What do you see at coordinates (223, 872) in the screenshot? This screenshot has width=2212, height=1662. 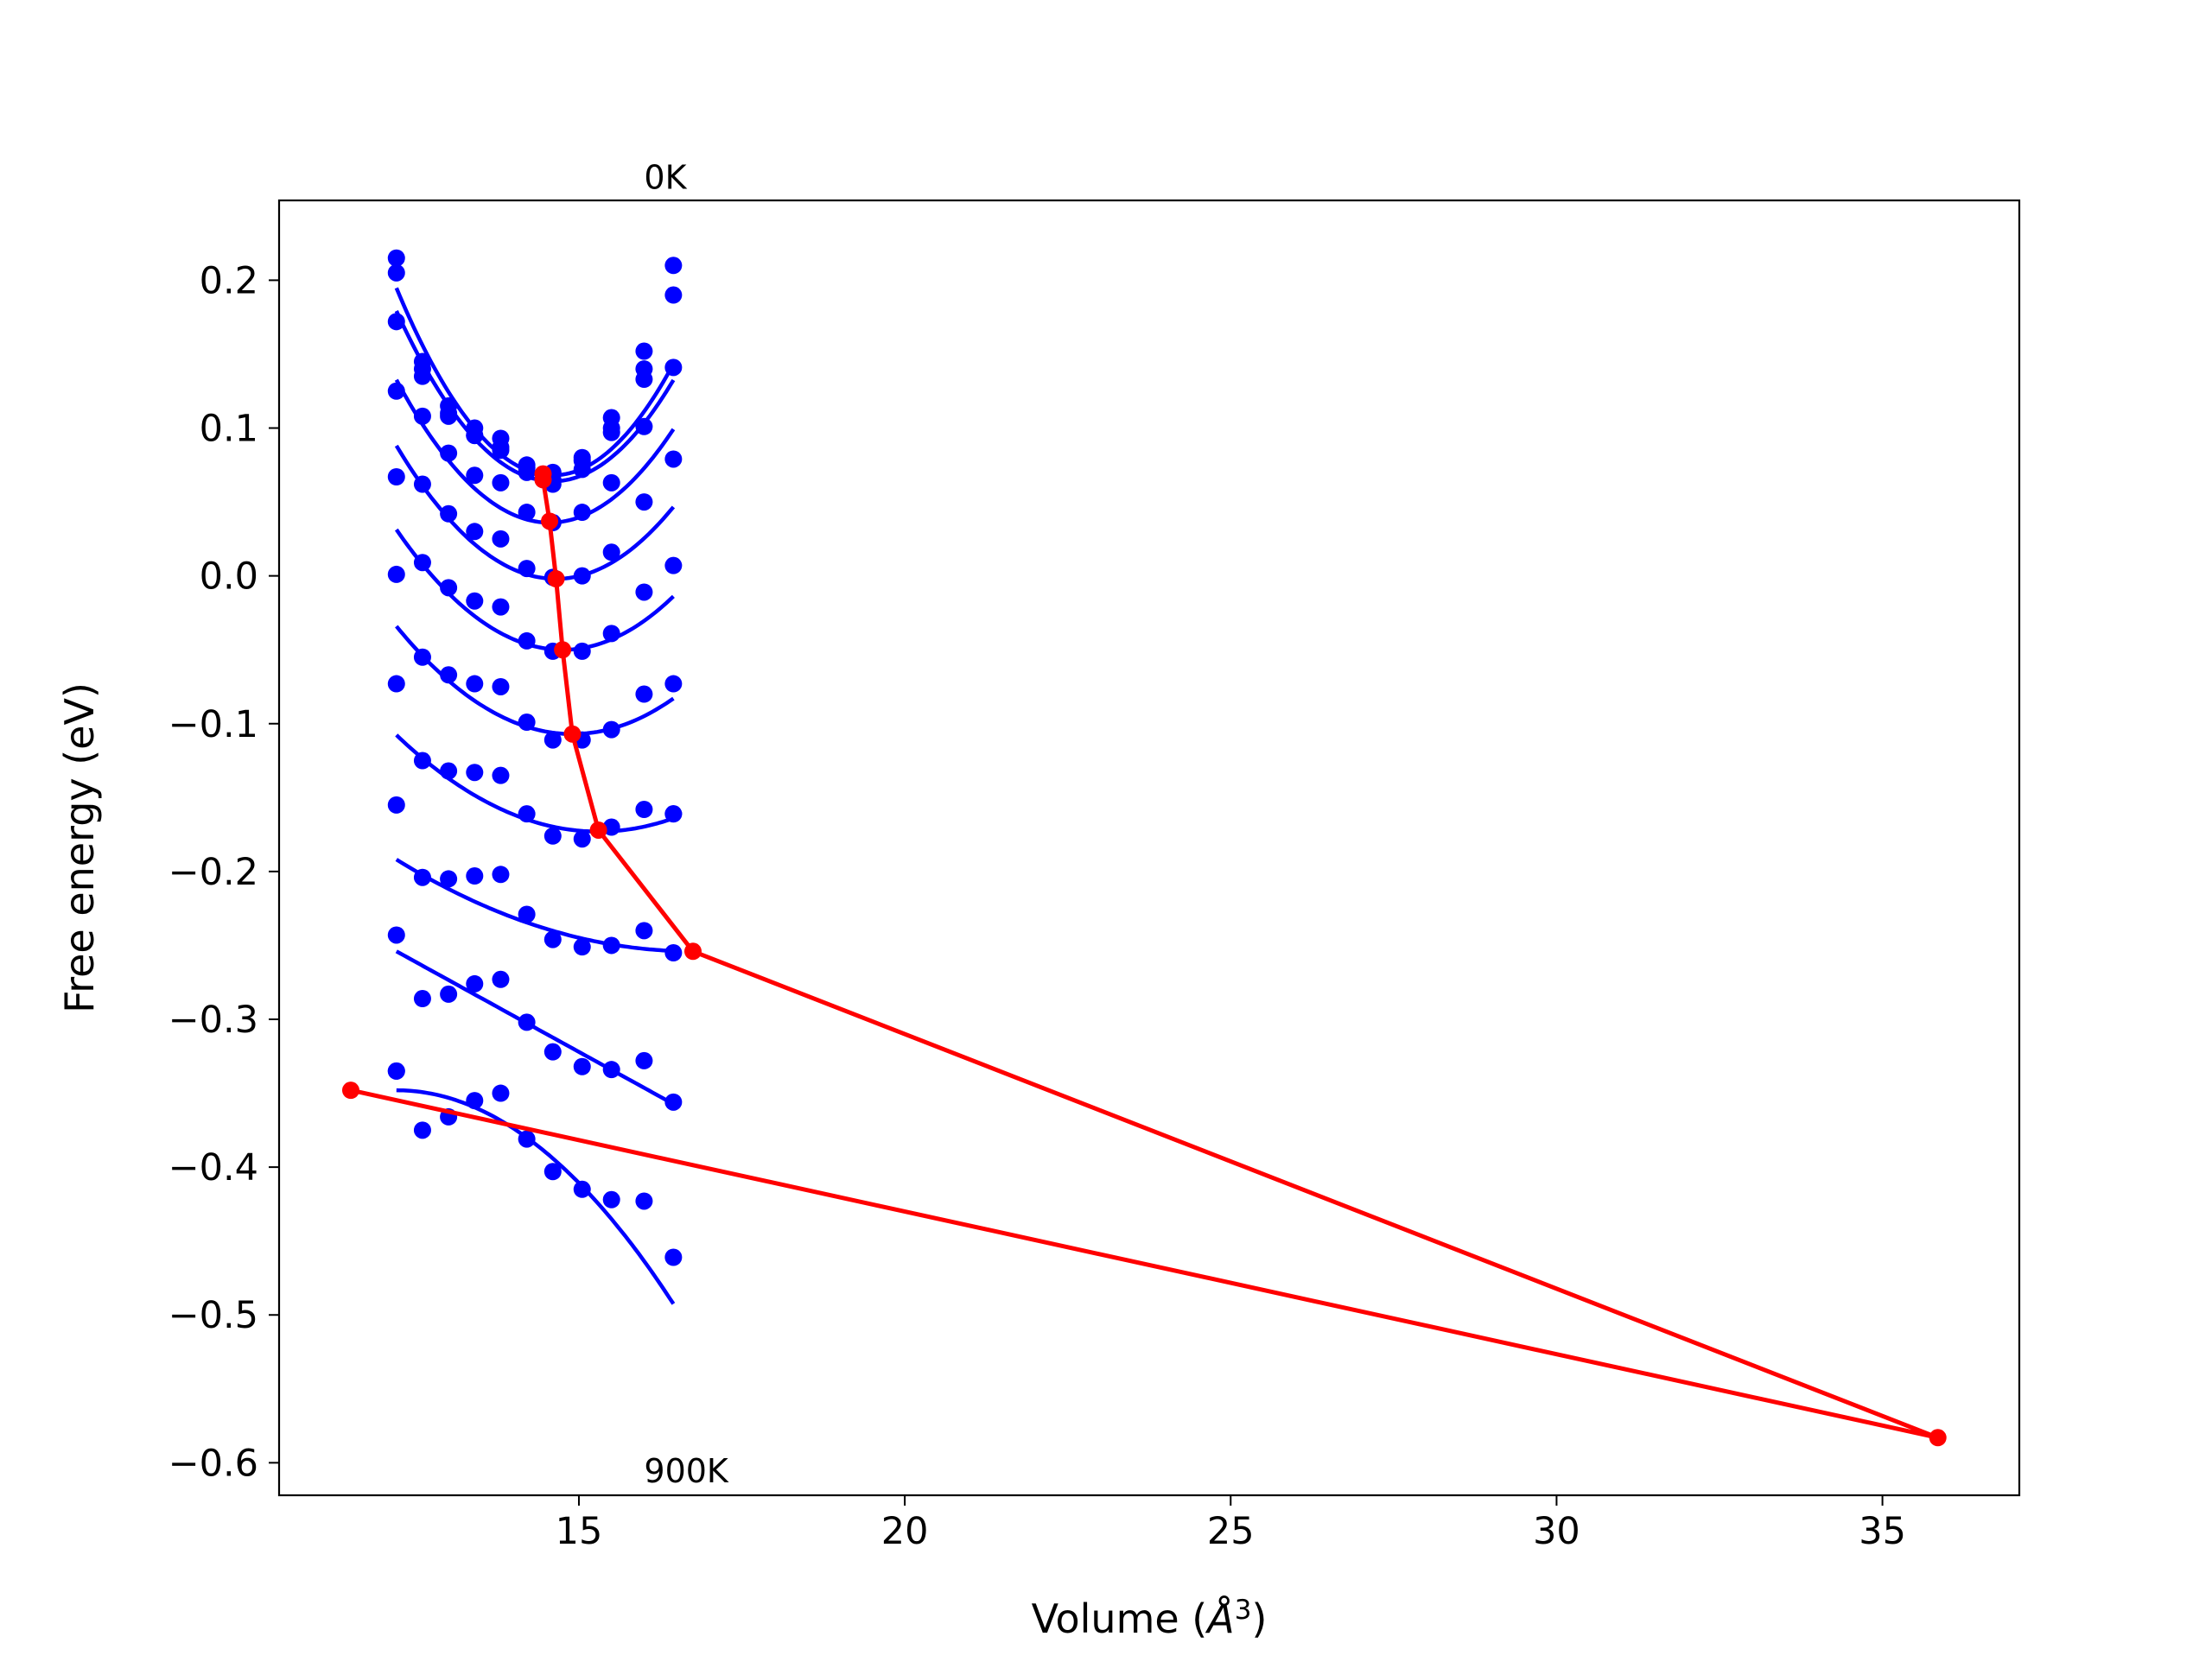 I see `y-axis-ticks: 0.2 0.1 0.0 −0.1 −0.2 −0.3 −0.4 −0.5 −0.6` at bounding box center [223, 872].